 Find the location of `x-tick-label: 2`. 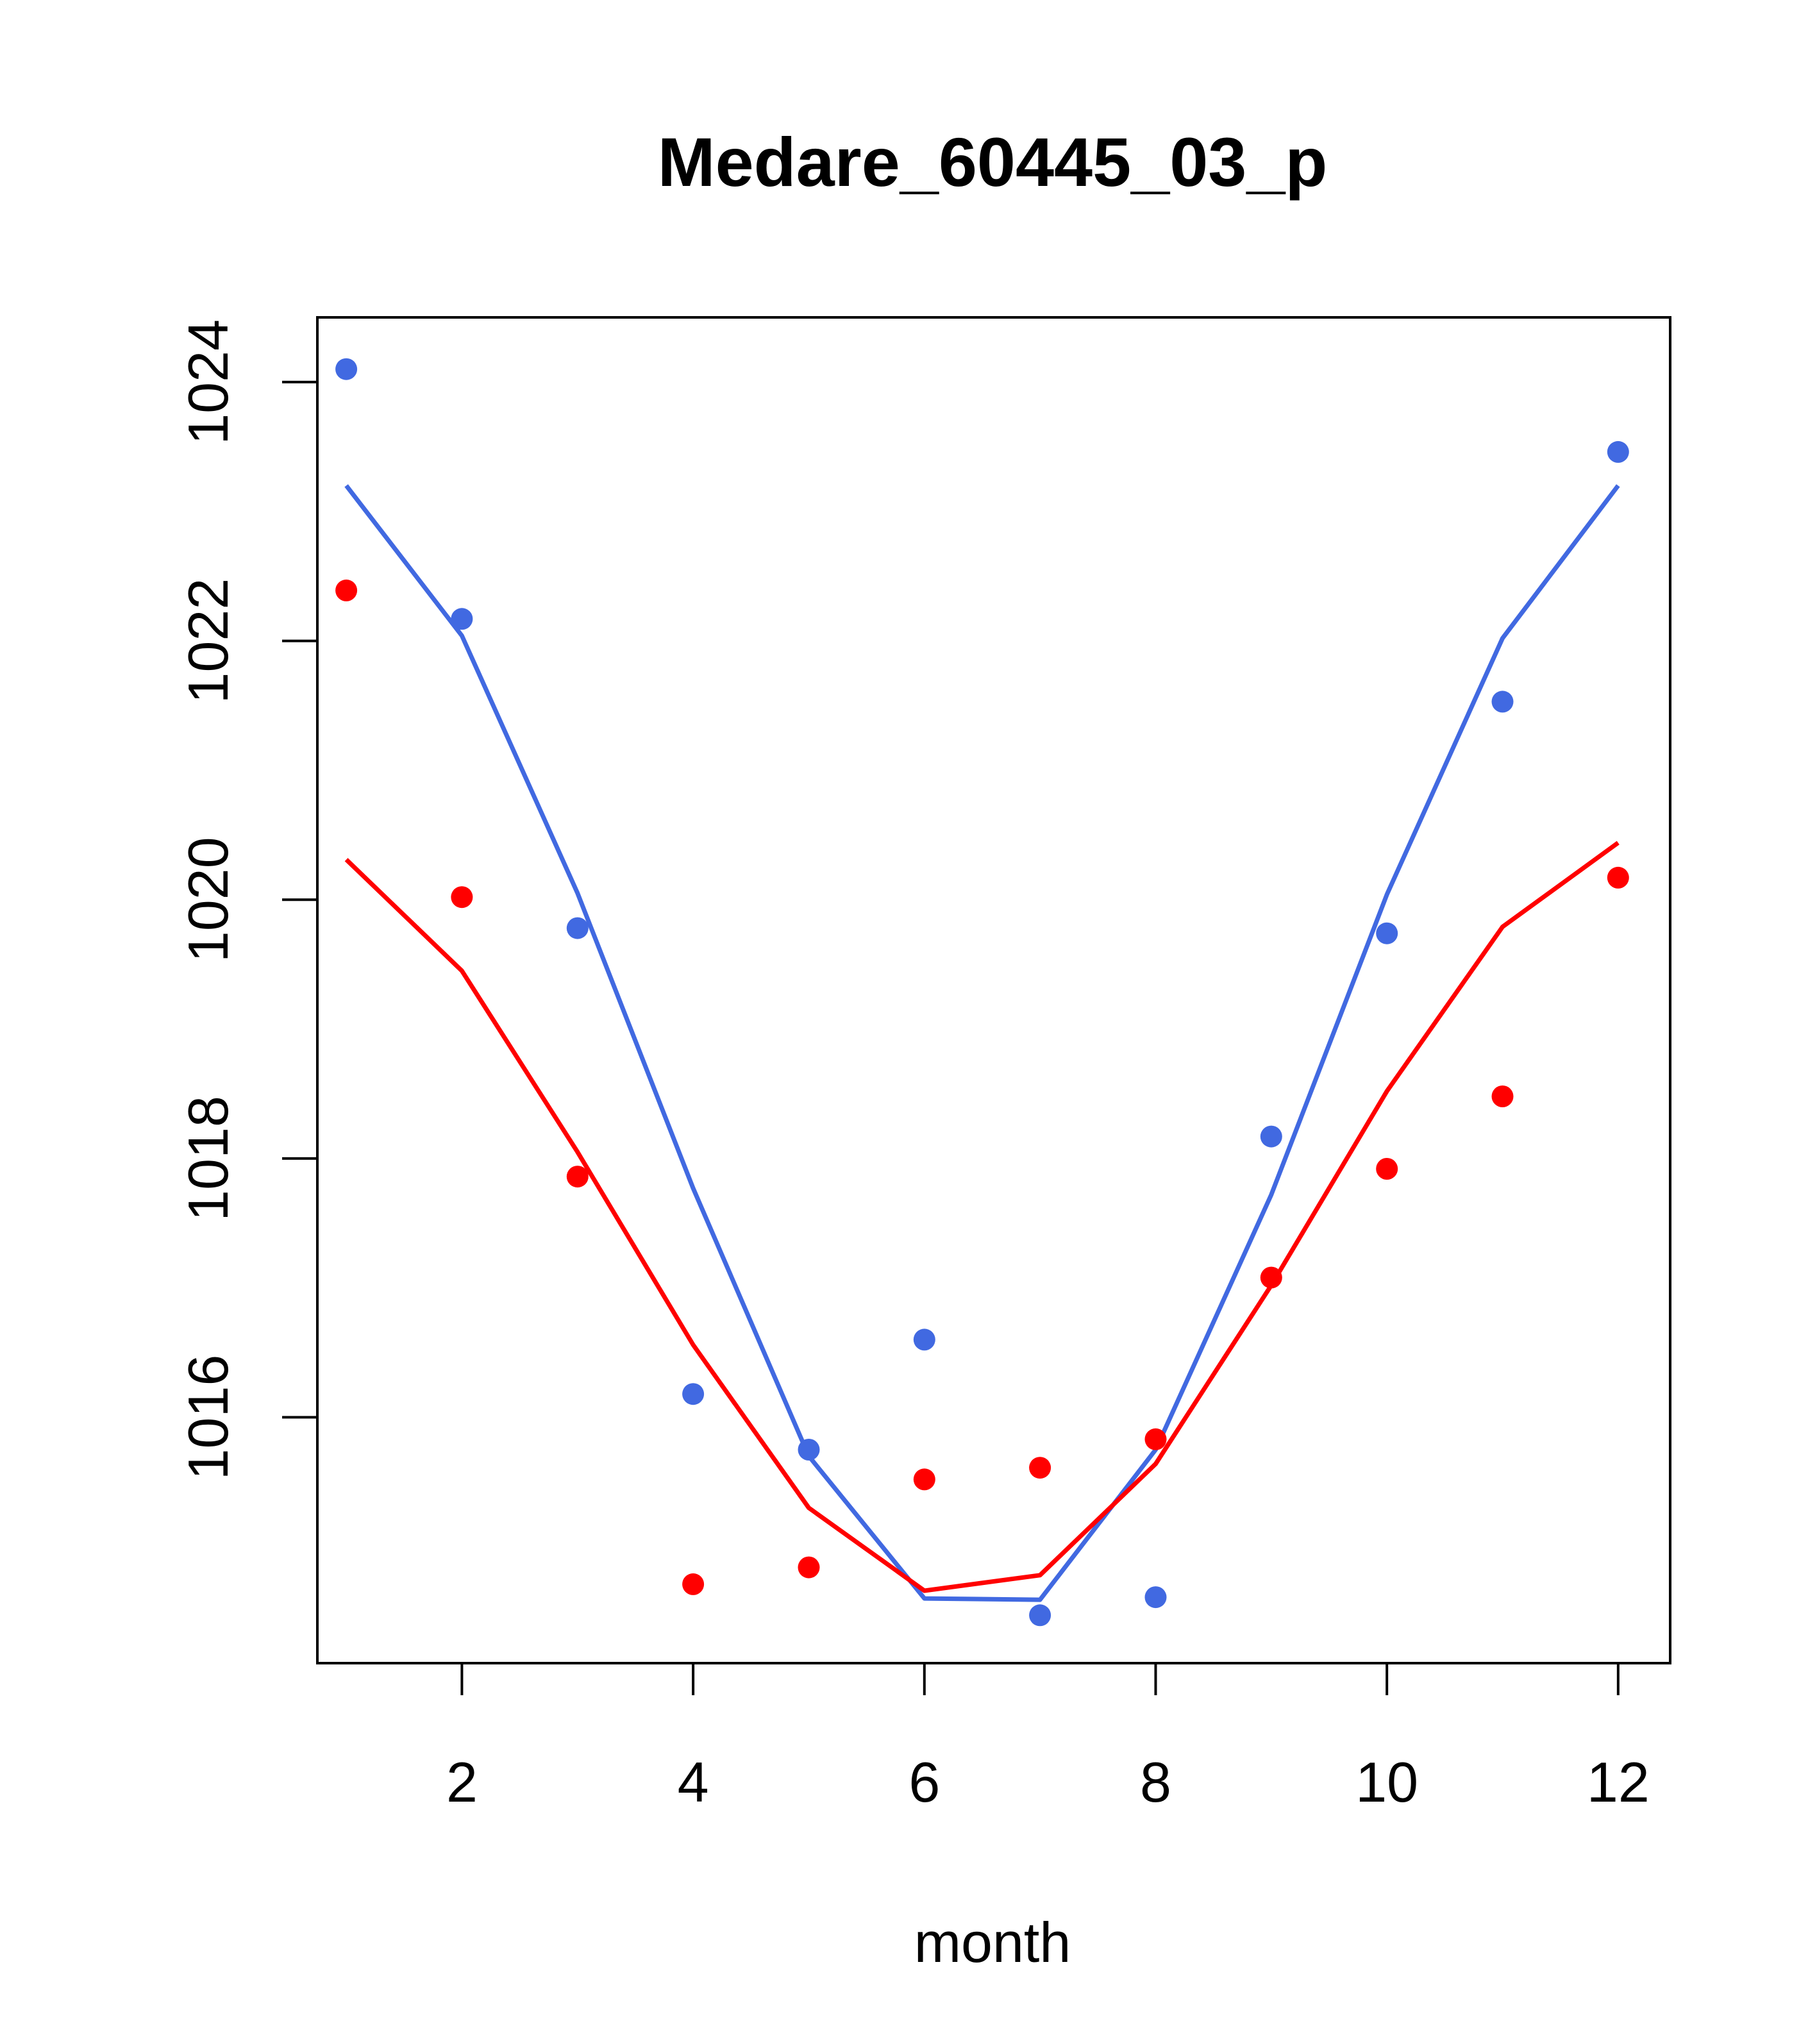

x-tick-label: 2 is located at coordinates (462, 1782).